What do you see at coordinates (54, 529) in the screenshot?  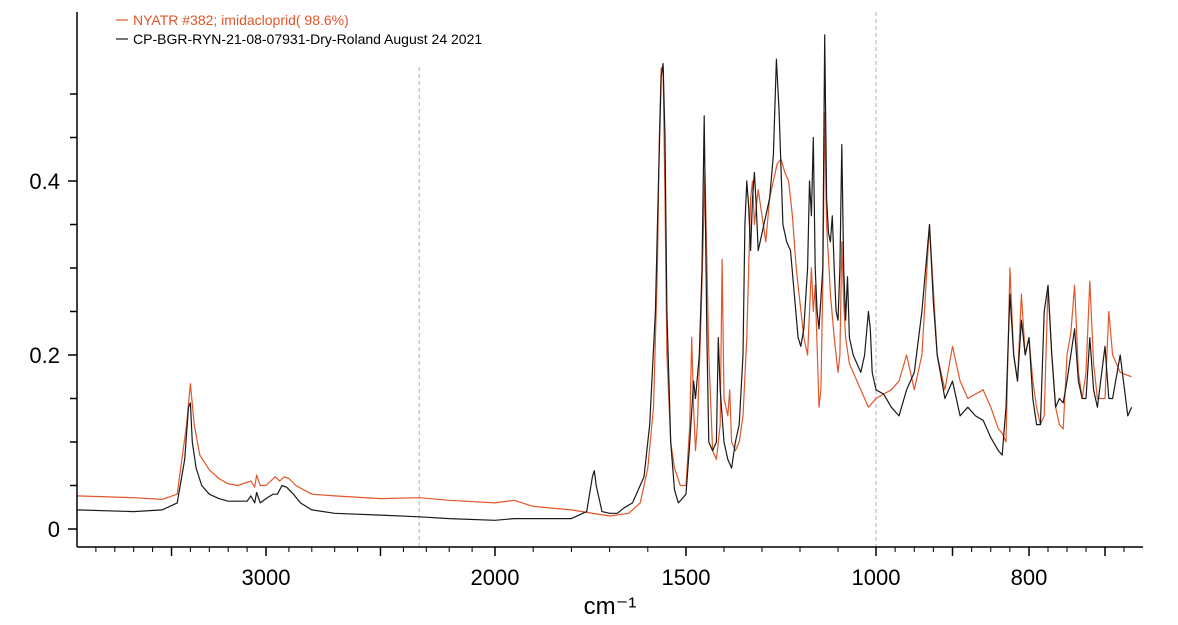 I see `y-tick-label: 0` at bounding box center [54, 529].